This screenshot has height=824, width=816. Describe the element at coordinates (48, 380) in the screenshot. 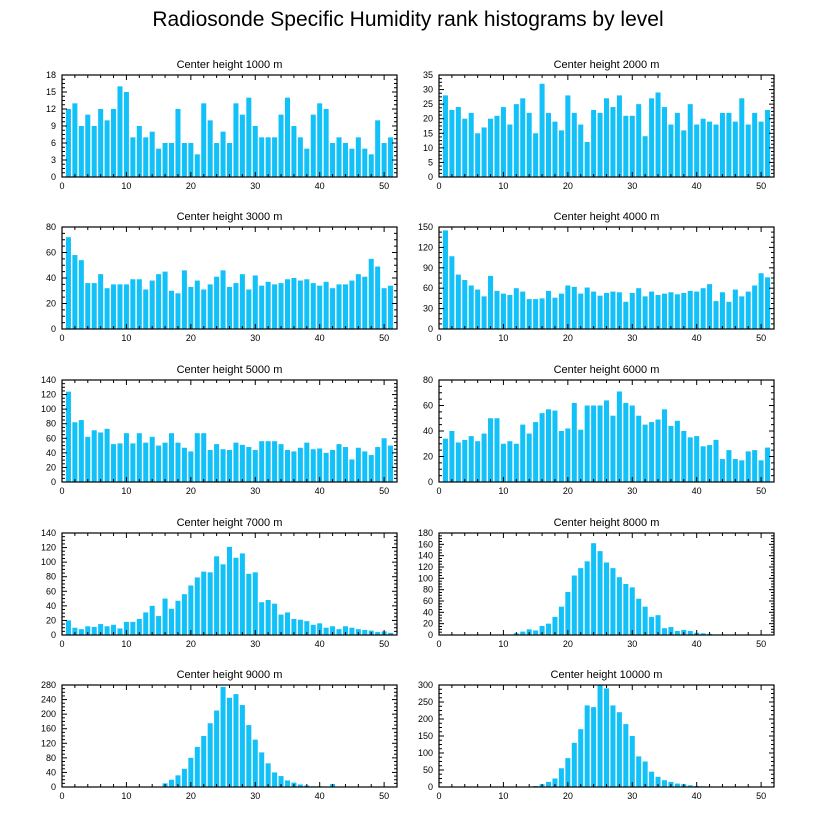

I see `y-tick-label: 140` at that location.